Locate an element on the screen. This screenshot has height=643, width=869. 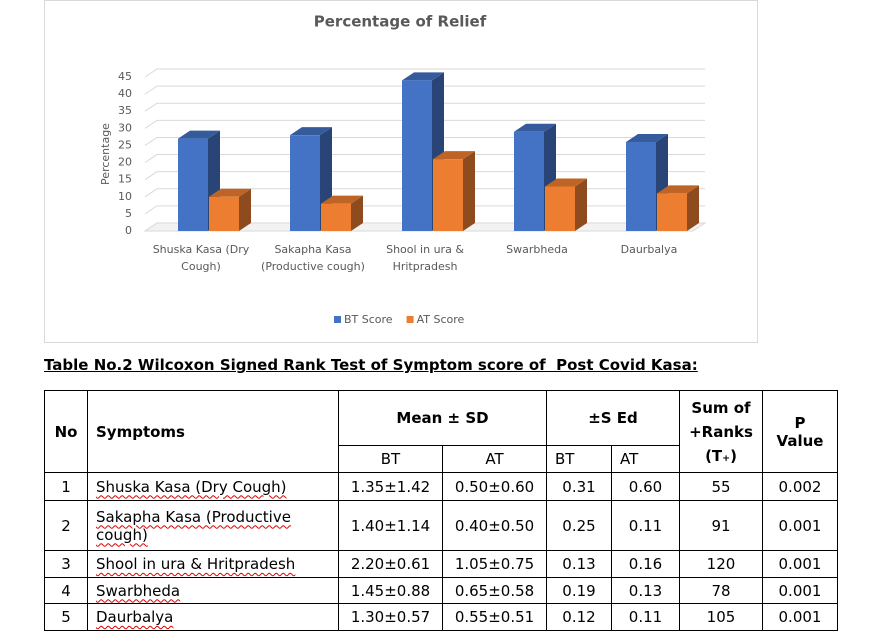
header-cell: ±S Ed is located at coordinates (613, 418).